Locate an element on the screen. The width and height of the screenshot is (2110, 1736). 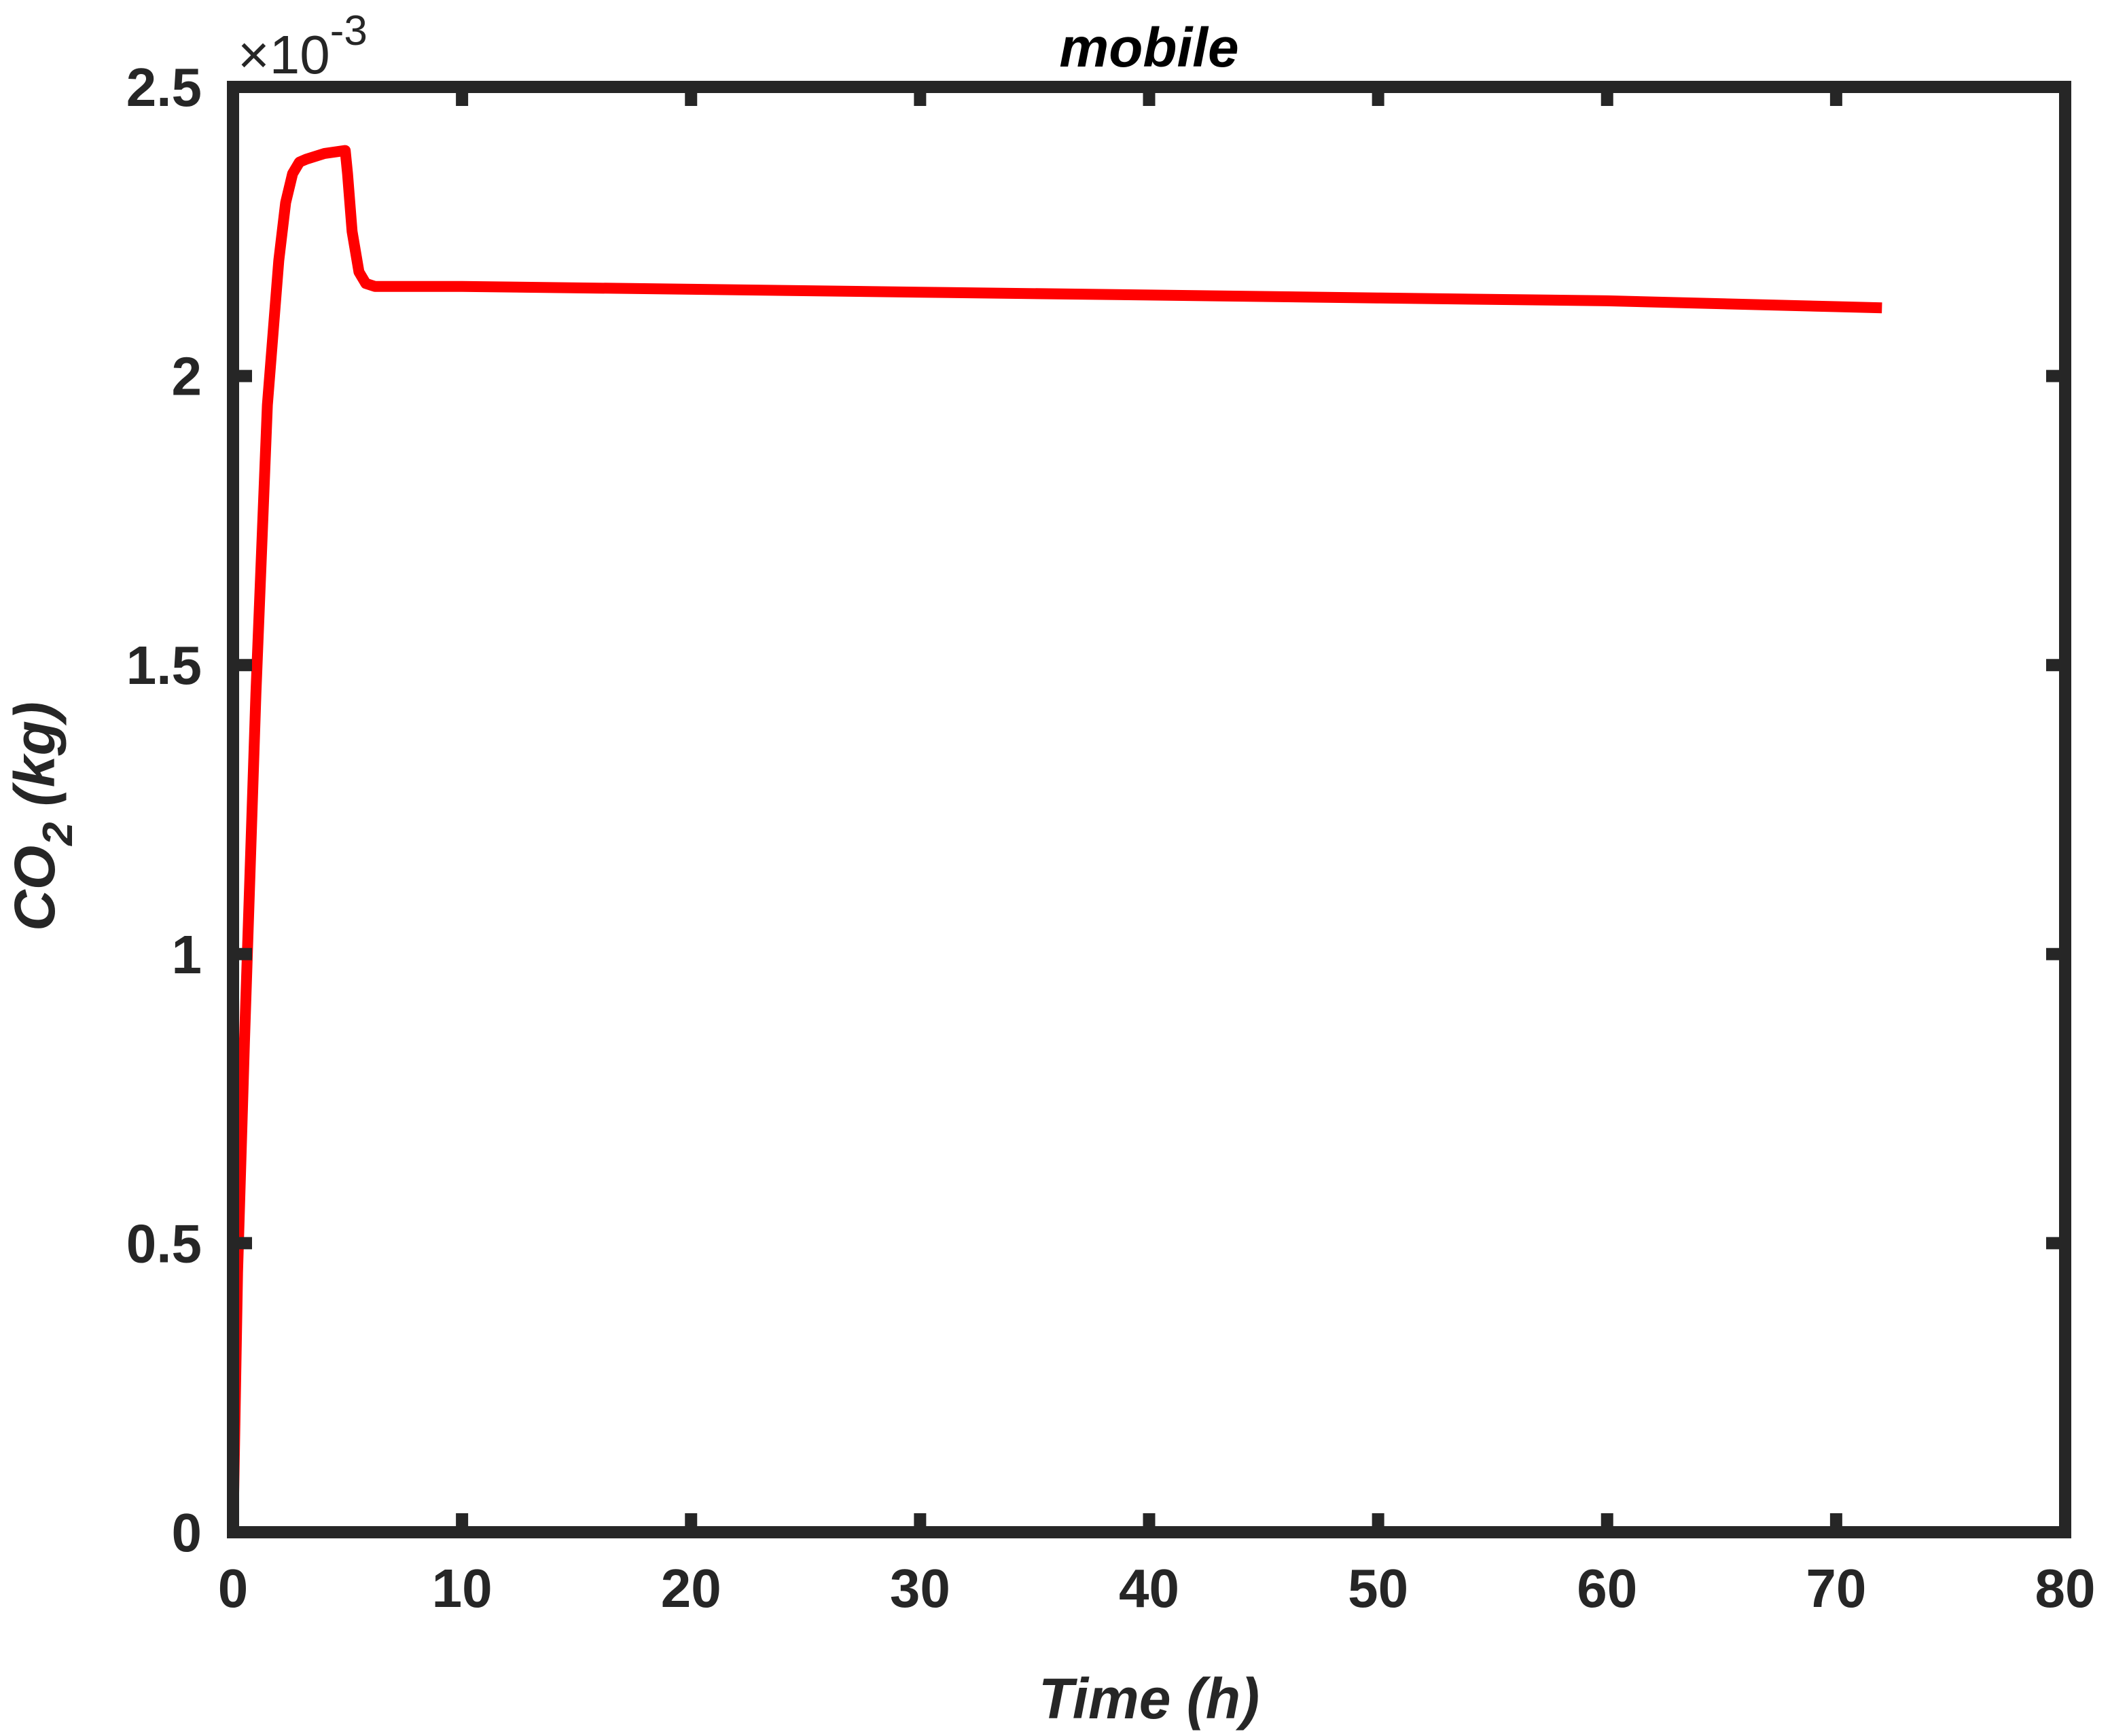
x-tick-label: 0 is located at coordinates (233, 1588).